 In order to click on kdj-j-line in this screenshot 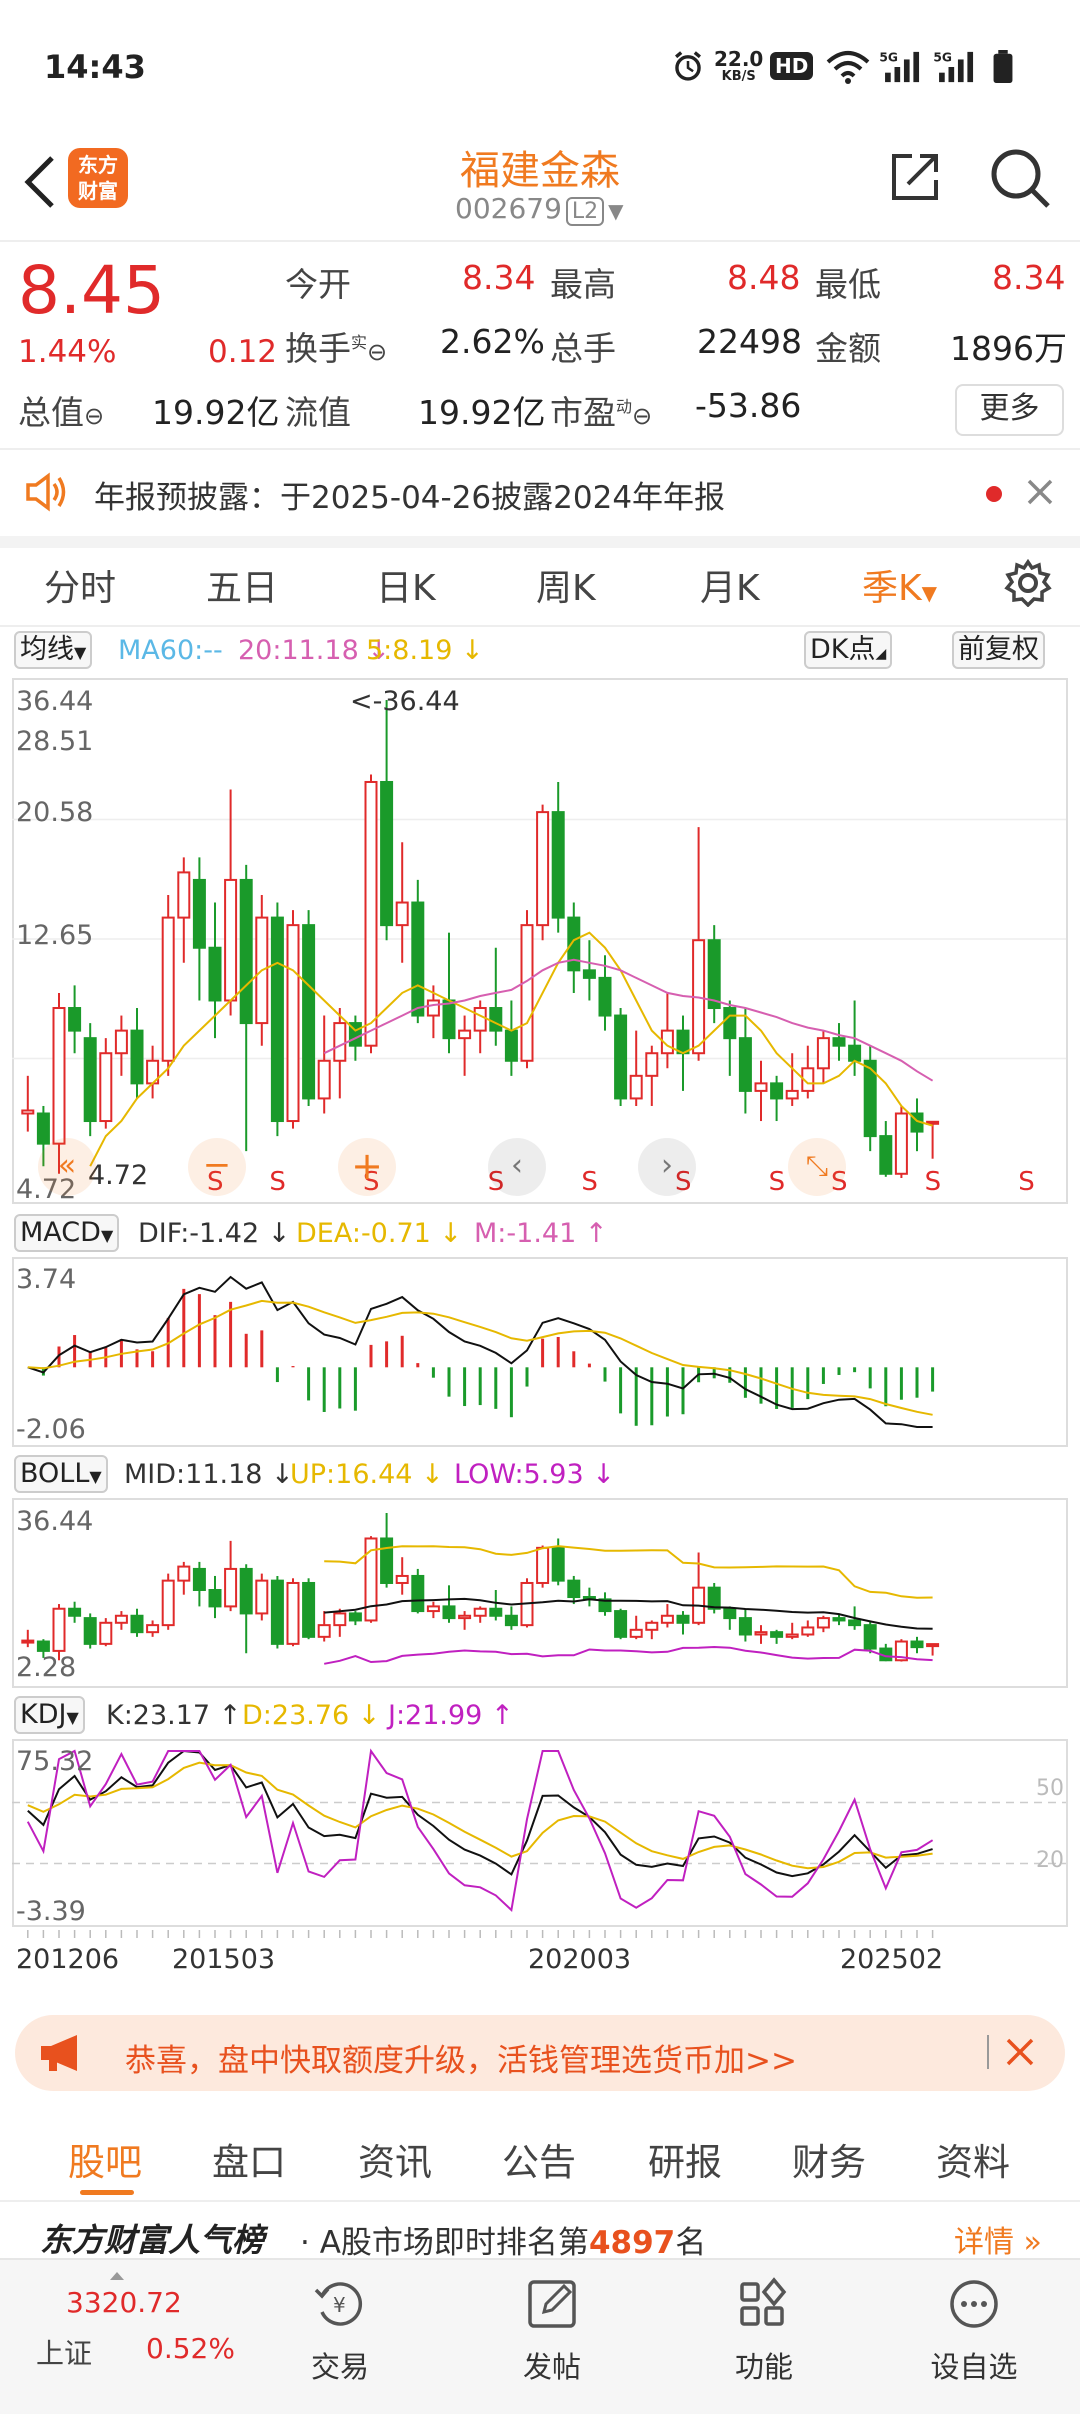, I will do `click(480, 1830)`.